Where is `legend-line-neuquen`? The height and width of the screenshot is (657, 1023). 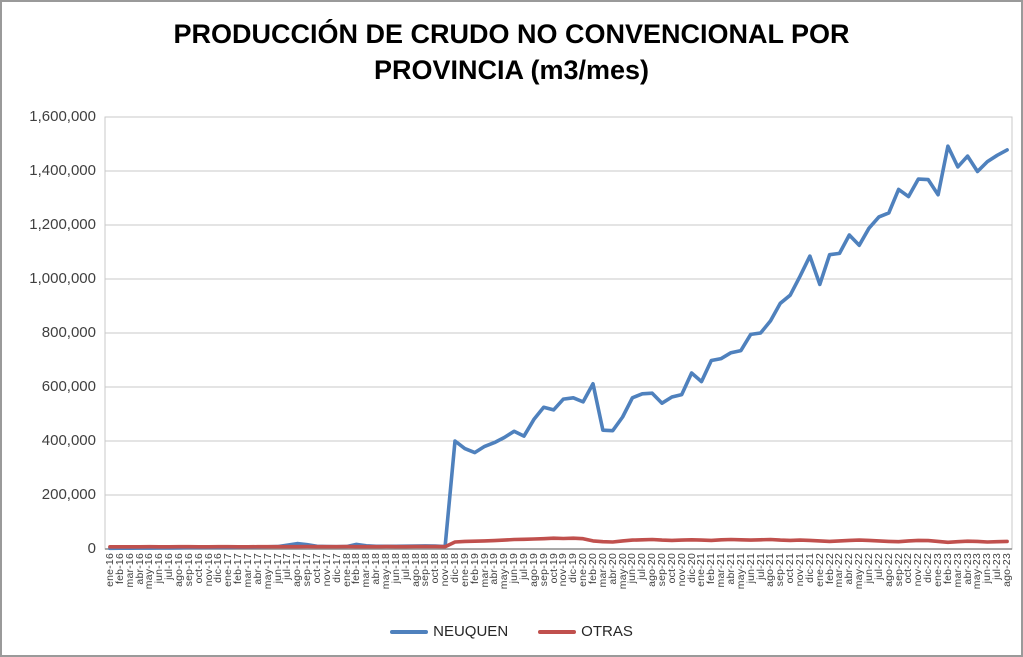
legend-line-neuquen is located at coordinates (409, 631).